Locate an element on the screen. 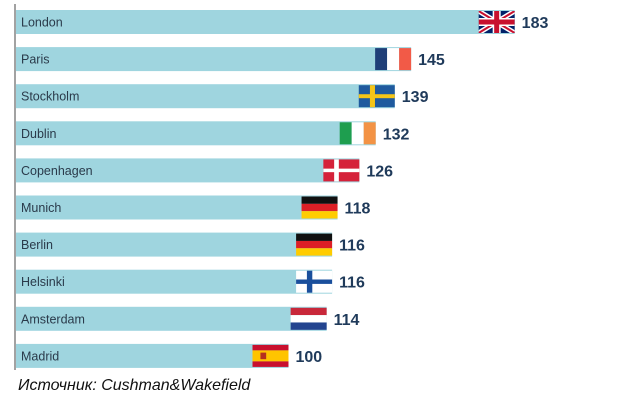  flag-icon-france is located at coordinates (393, 59).